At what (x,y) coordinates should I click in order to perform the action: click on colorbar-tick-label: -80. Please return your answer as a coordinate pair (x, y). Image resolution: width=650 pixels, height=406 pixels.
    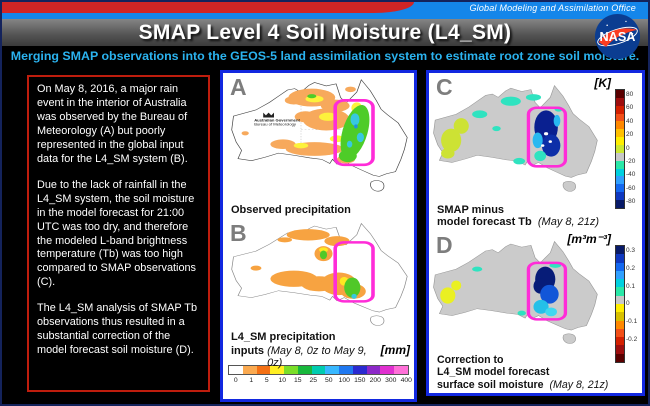
    Looking at the image, I should click on (631, 201).